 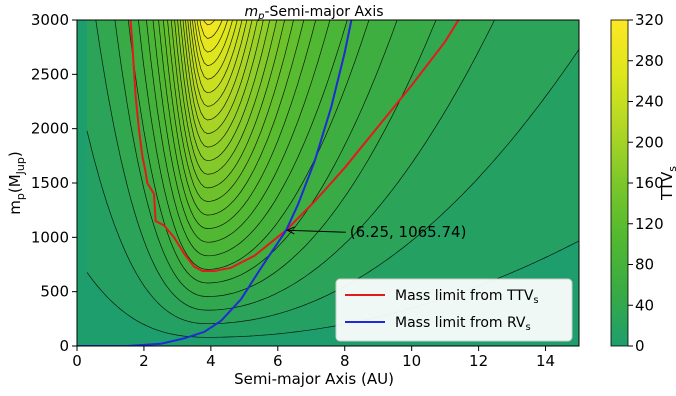 What do you see at coordinates (644, 265) in the screenshot?
I see `colorbar-tick-label: 80` at bounding box center [644, 265].